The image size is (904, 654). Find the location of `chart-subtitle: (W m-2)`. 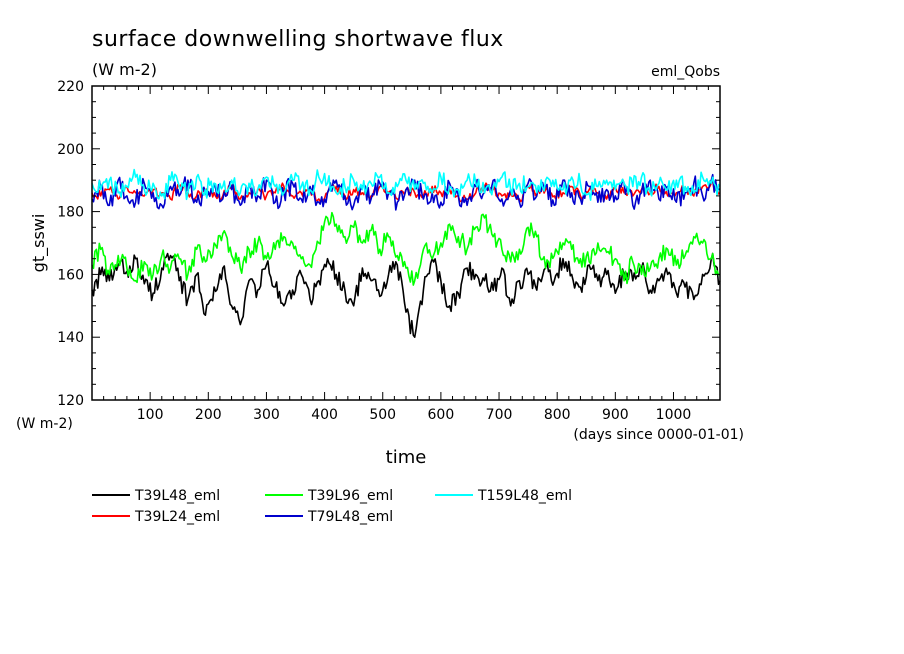

chart-subtitle: (W m-2) is located at coordinates (124, 69).